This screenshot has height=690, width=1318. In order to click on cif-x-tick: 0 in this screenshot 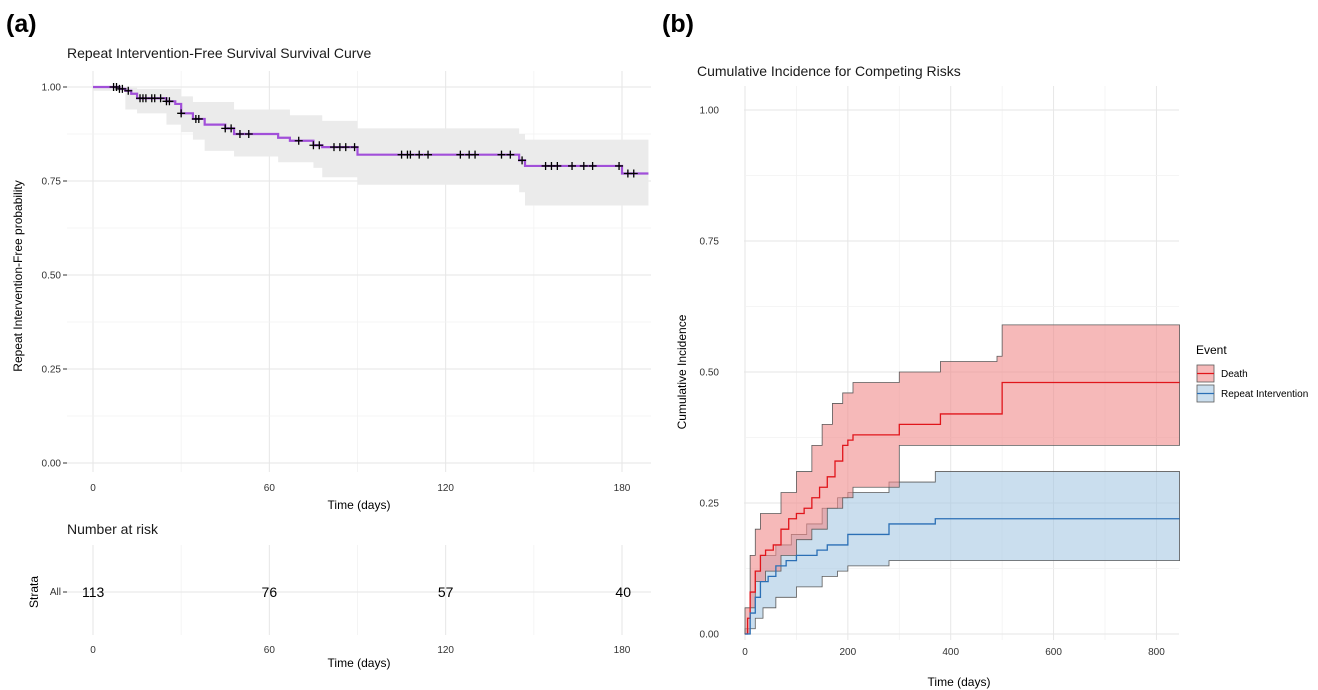, I will do `click(745, 652)`.